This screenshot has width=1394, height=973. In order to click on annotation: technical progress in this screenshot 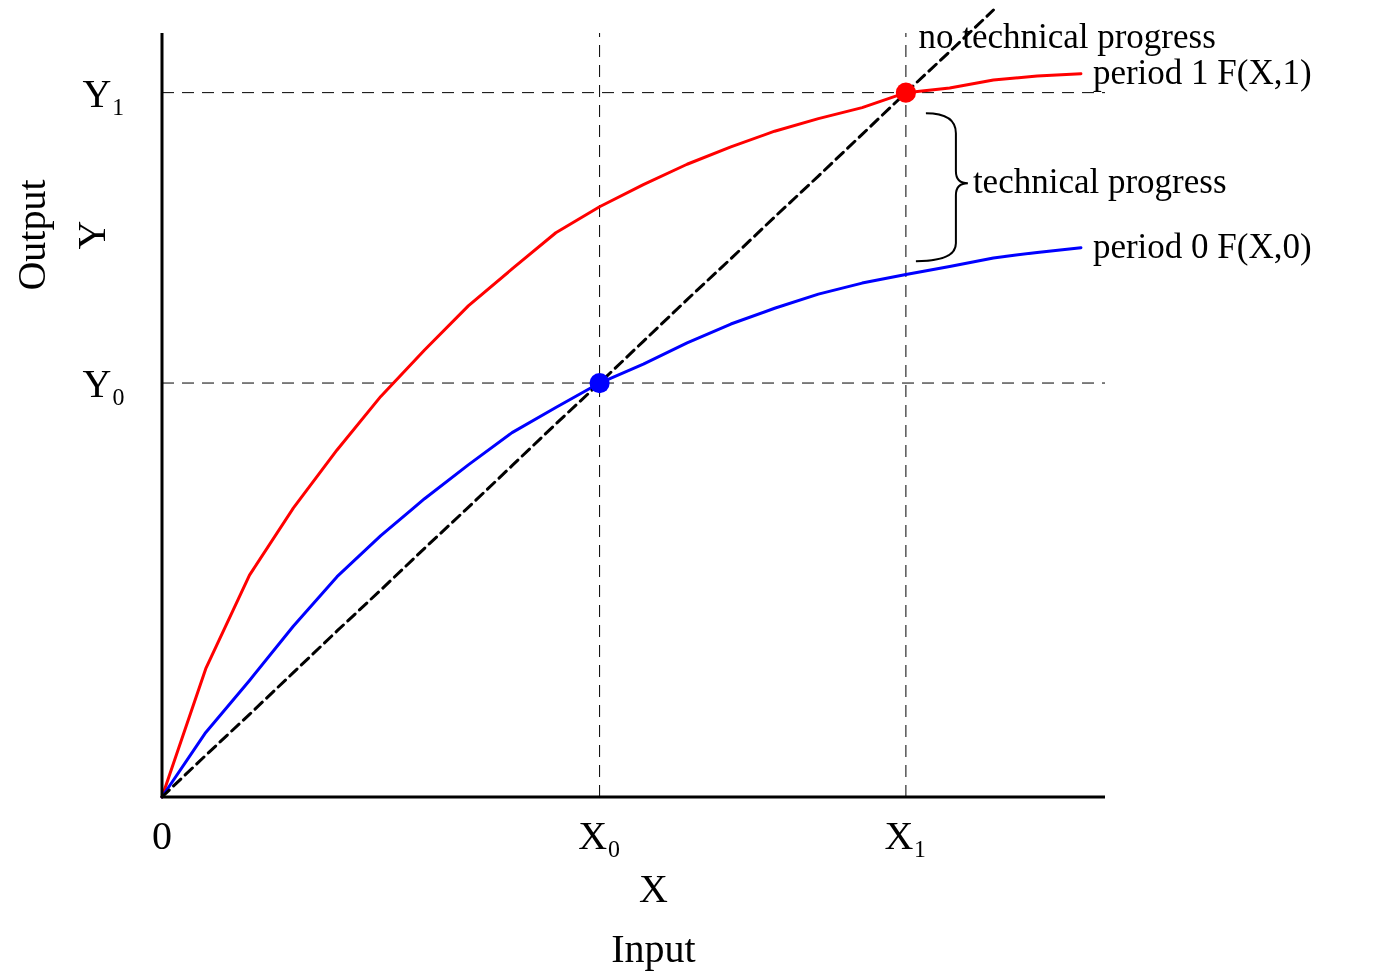, I will do `click(1099, 182)`.